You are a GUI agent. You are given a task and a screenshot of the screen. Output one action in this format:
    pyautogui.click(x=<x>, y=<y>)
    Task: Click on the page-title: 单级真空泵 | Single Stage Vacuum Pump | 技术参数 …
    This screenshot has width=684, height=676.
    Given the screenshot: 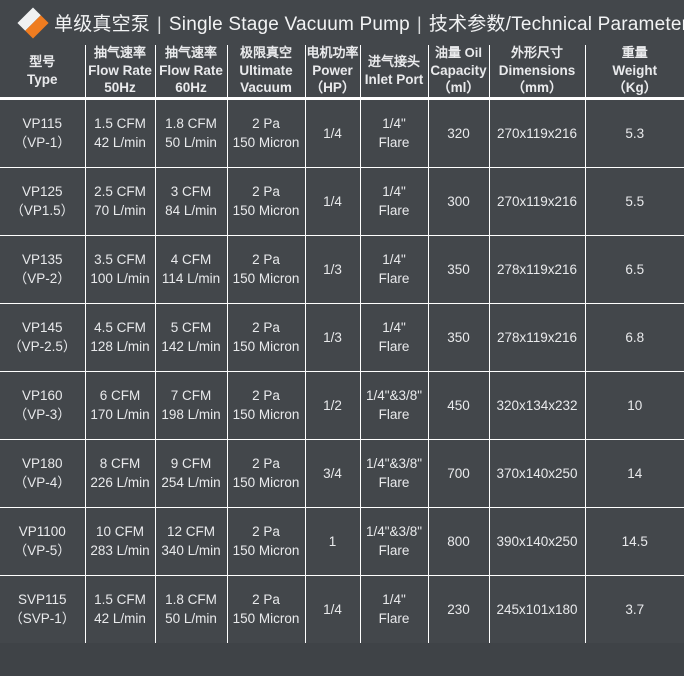 What is the action you would take?
    pyautogui.click(x=369, y=22)
    